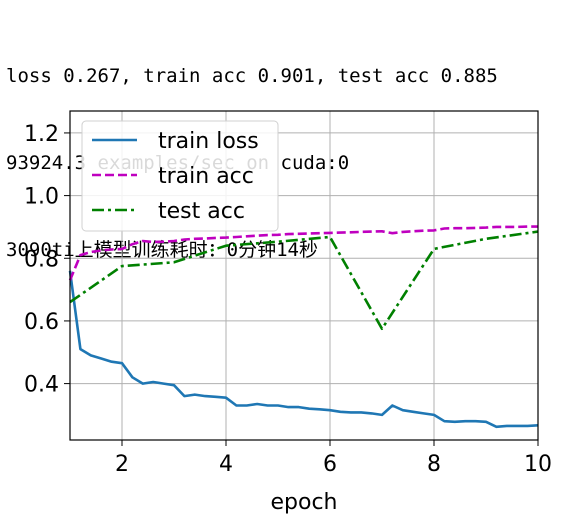 This screenshot has width=578, height=522. Describe the element at coordinates (122, 464) in the screenshot. I see `x-tick-label: 2` at that location.